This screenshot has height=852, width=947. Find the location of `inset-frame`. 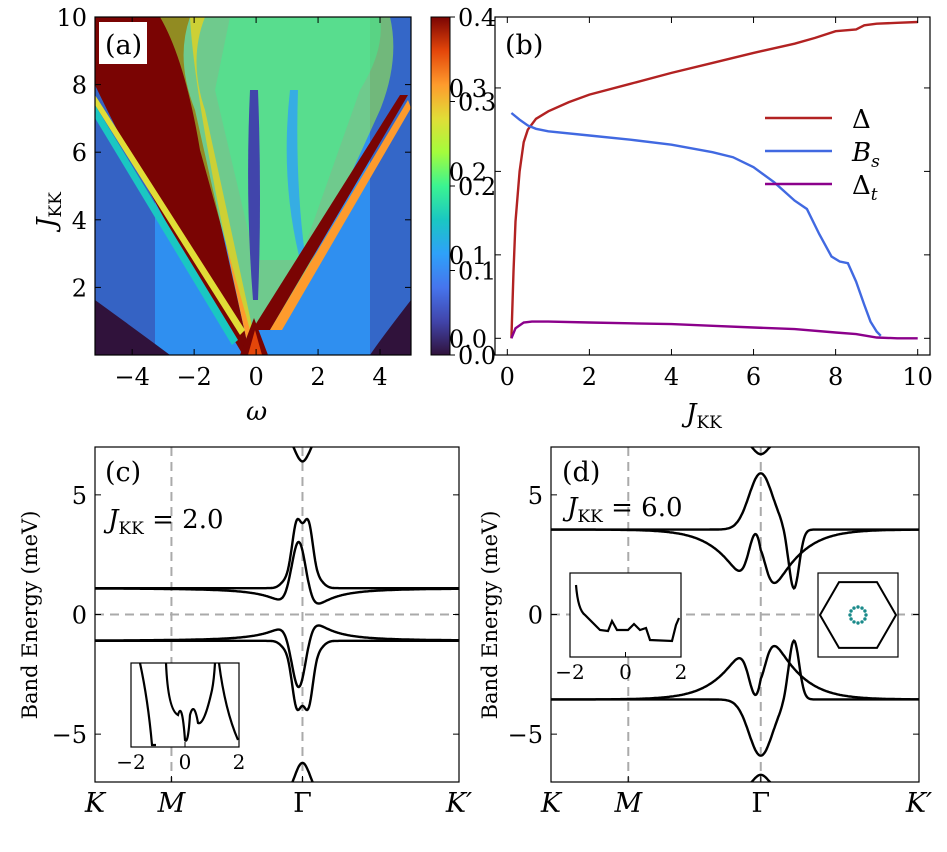

inset-frame is located at coordinates (625, 615).